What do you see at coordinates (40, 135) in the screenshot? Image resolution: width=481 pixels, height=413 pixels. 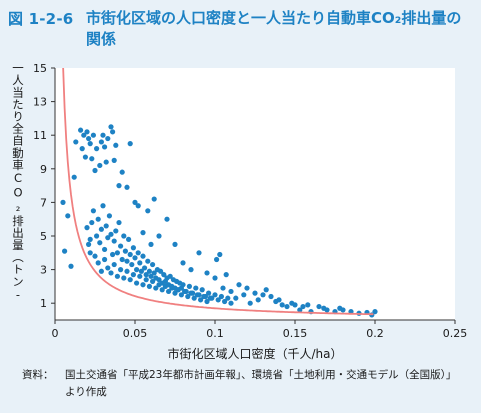 I see `y-tick-label: 11` at bounding box center [40, 135].